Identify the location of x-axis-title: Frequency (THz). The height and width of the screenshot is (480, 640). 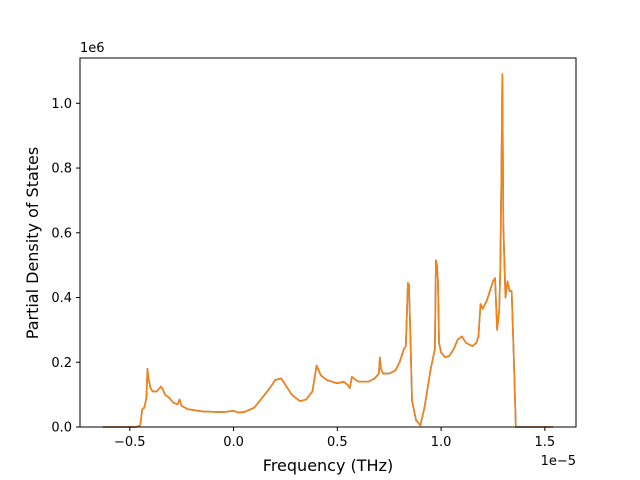
(328, 465).